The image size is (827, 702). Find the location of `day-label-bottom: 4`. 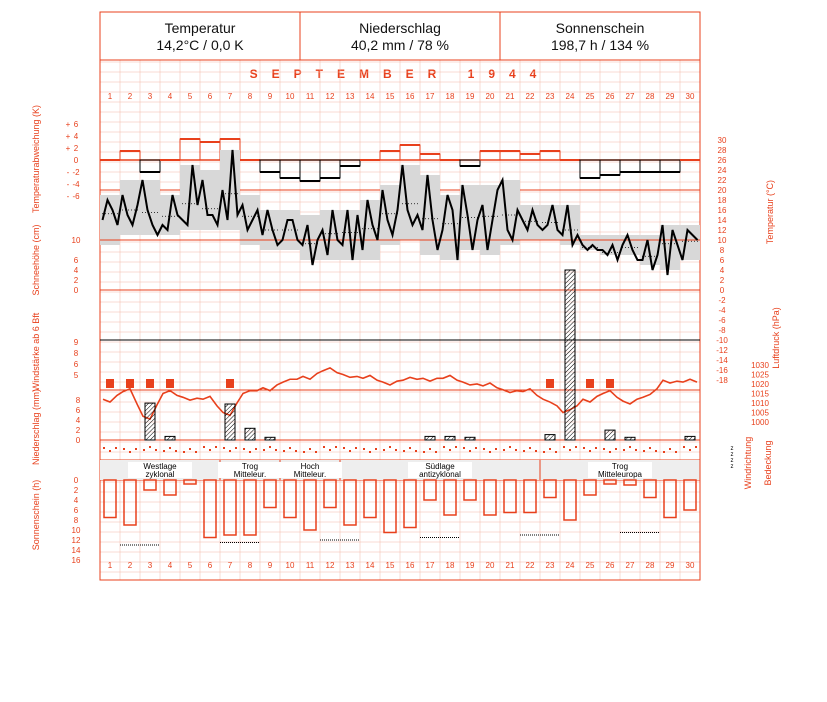

day-label-bottom: 4 is located at coordinates (170, 565).